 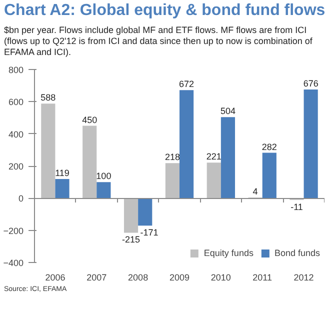 I want to click on data-label: 450, so click(x=90, y=119).